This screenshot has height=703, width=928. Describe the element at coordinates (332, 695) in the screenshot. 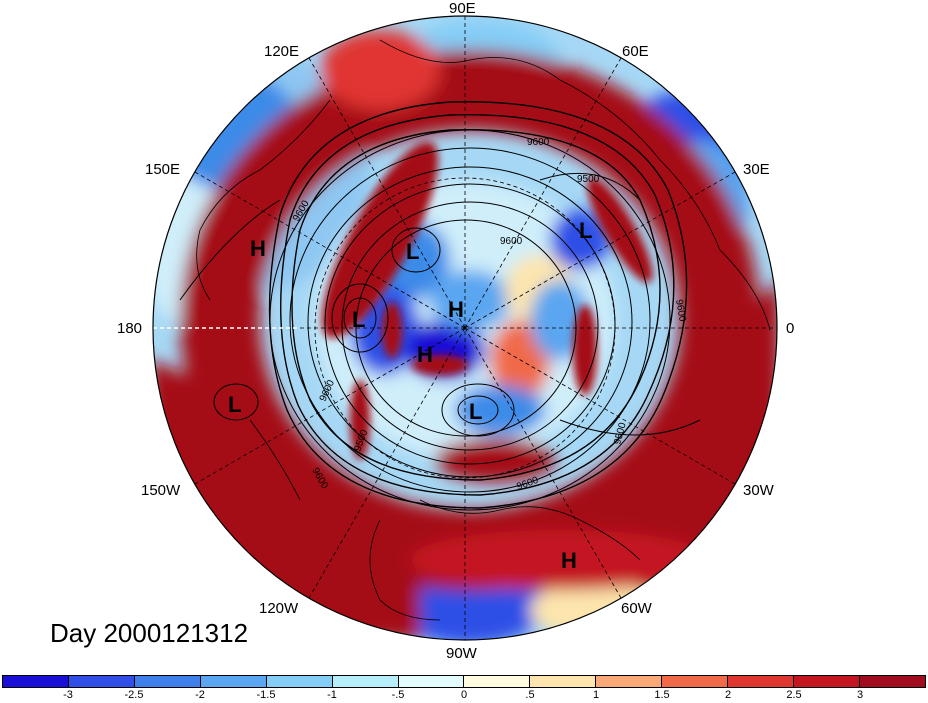

I see `colorbar-tick-label: -1` at that location.